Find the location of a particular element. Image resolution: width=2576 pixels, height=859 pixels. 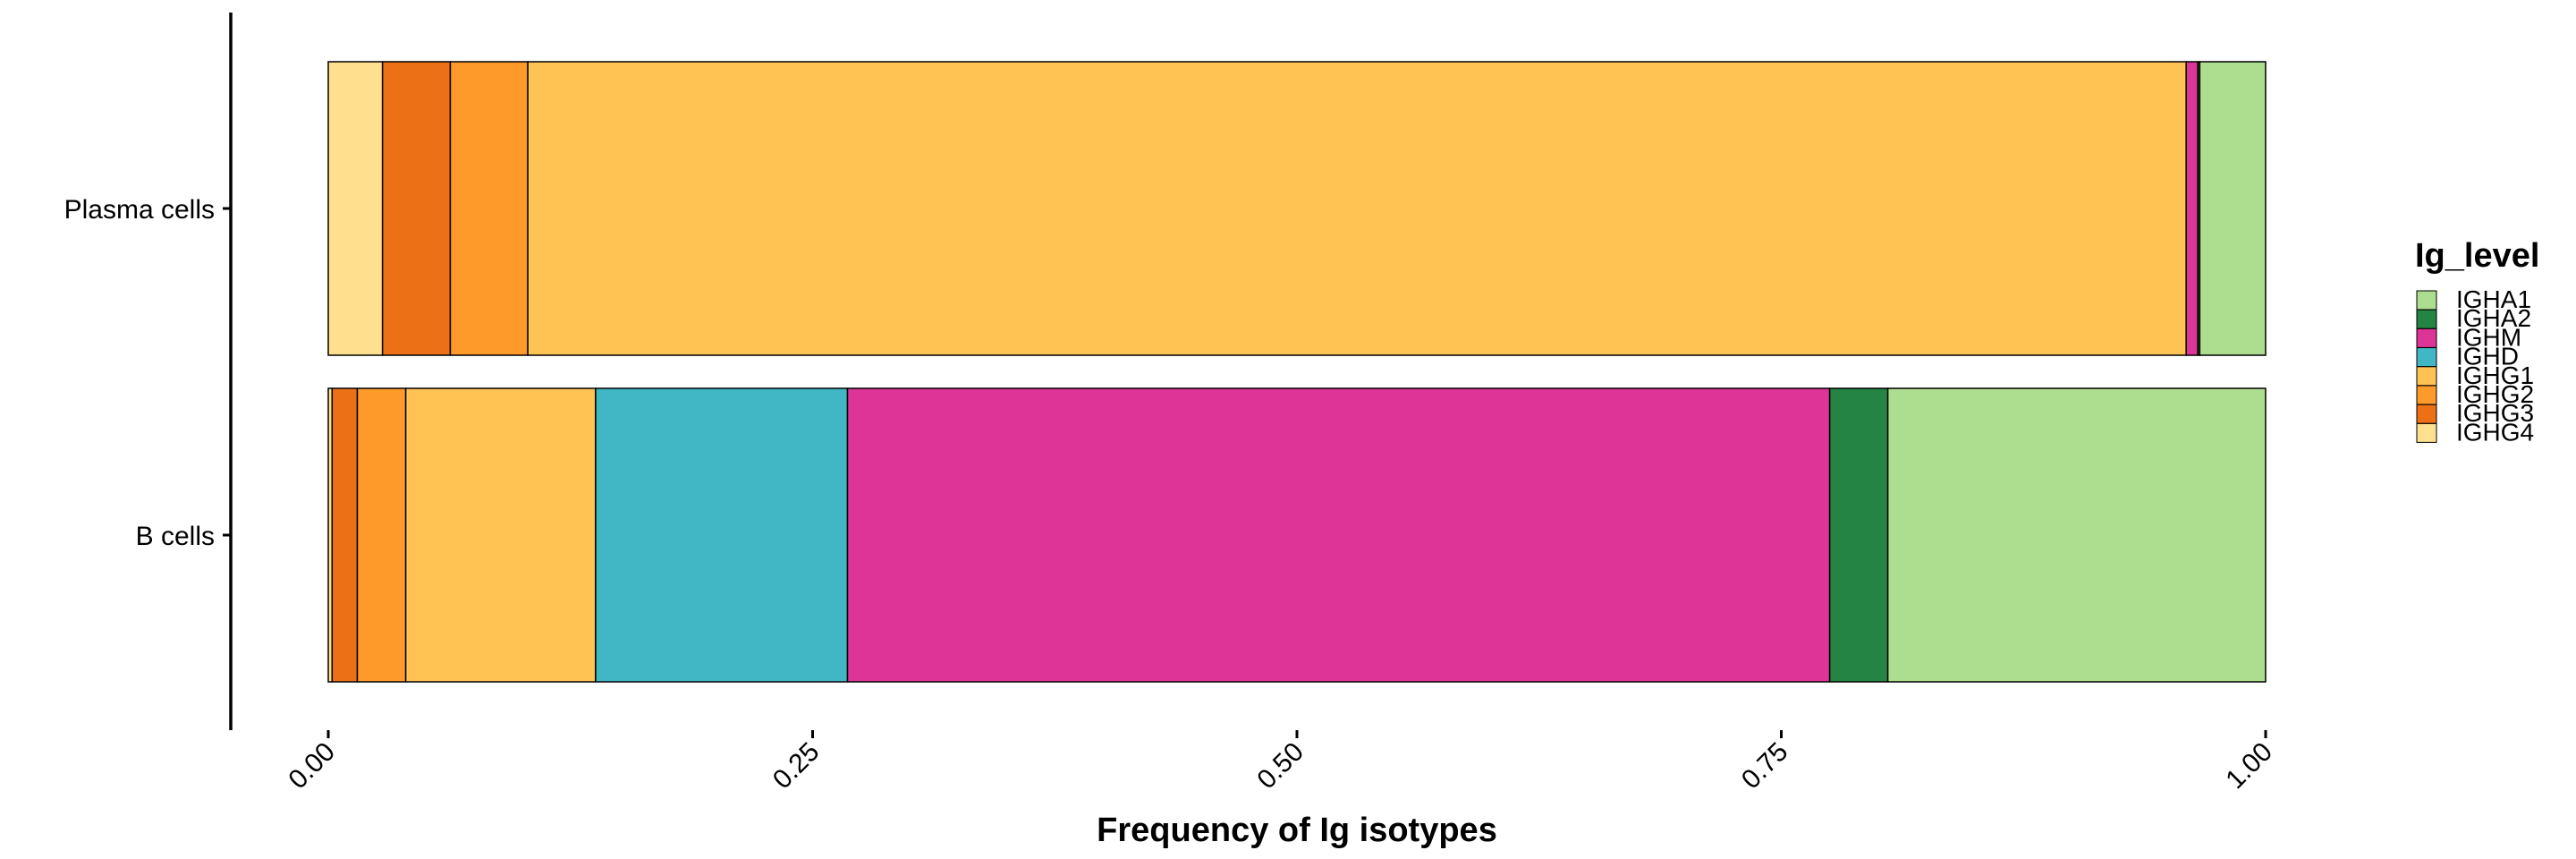

y-tick-label: Plasma cells is located at coordinates (139, 210).